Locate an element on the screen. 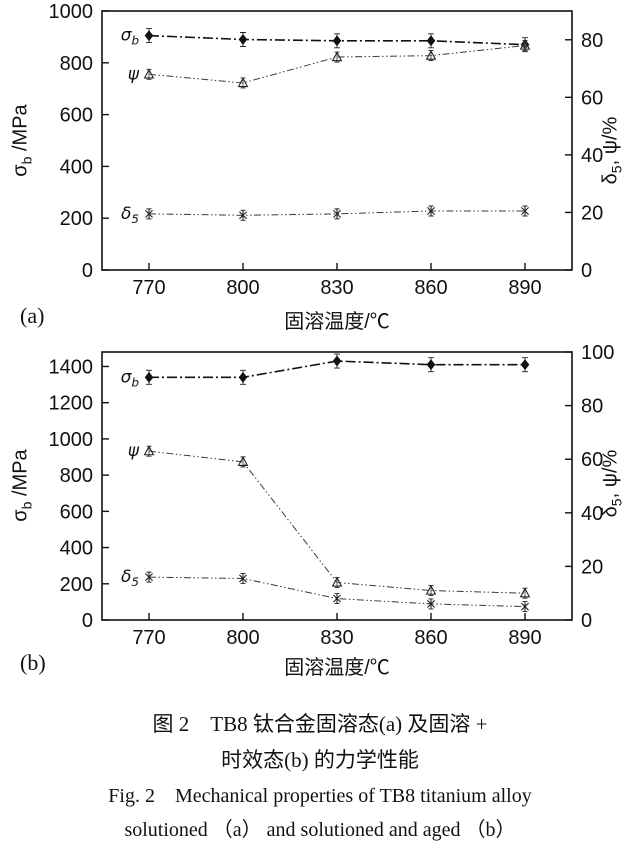 Image resolution: width=640 pixels, height=862 pixels. panel-a-x-axis-title: 固溶温度/℃ is located at coordinates (337, 322).